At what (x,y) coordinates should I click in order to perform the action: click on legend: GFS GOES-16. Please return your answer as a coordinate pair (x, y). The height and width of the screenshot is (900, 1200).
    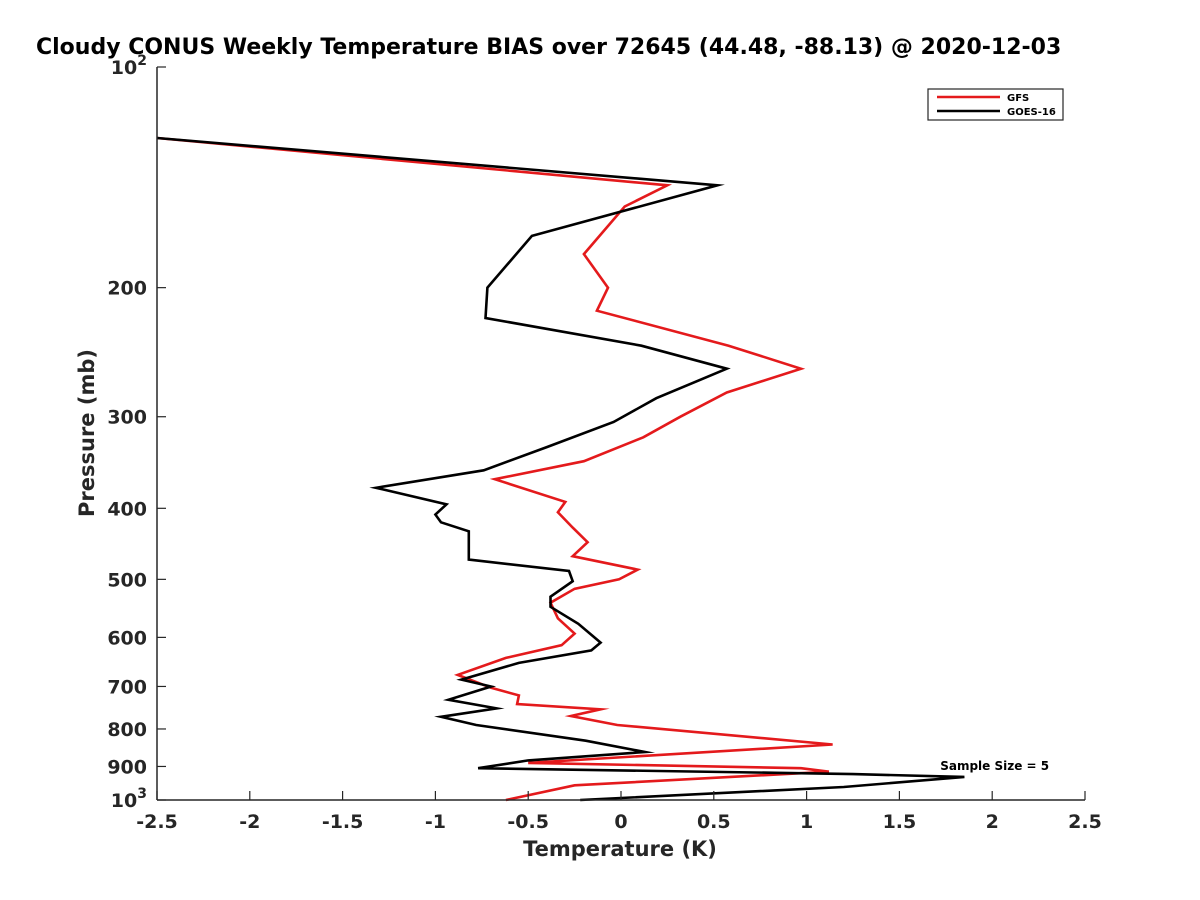
    Looking at the image, I should click on (995, 104).